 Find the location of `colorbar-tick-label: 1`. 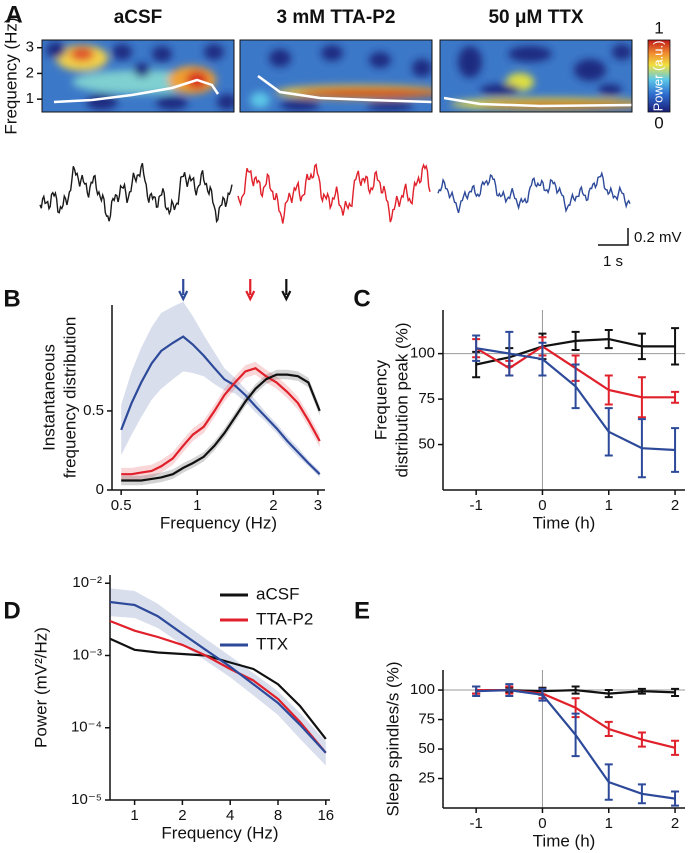

colorbar-tick-label: 1 is located at coordinates (658, 27).